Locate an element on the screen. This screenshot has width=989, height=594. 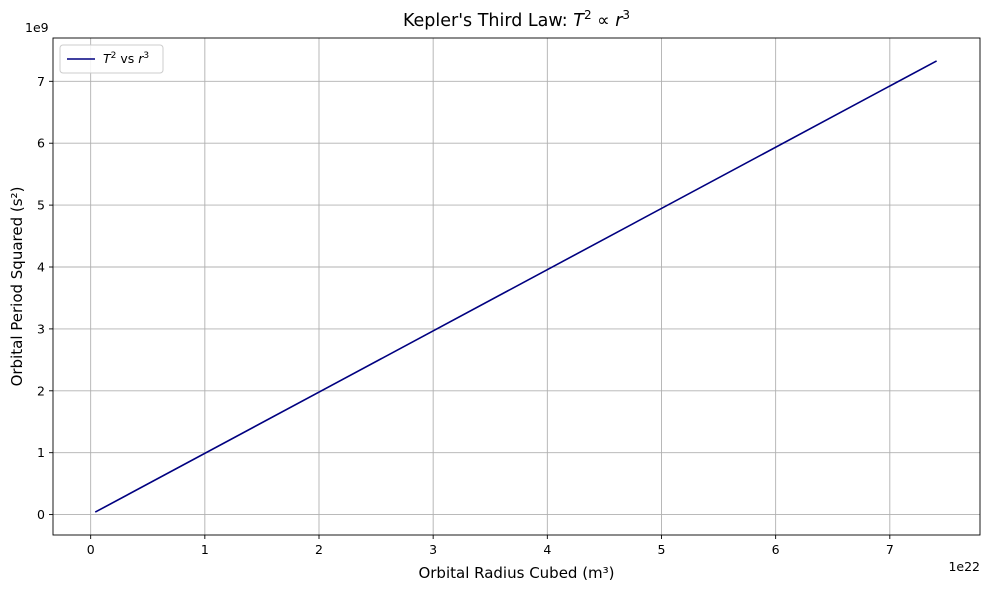
title-text: Kepler's Third Law: is located at coordinates (488, 21).